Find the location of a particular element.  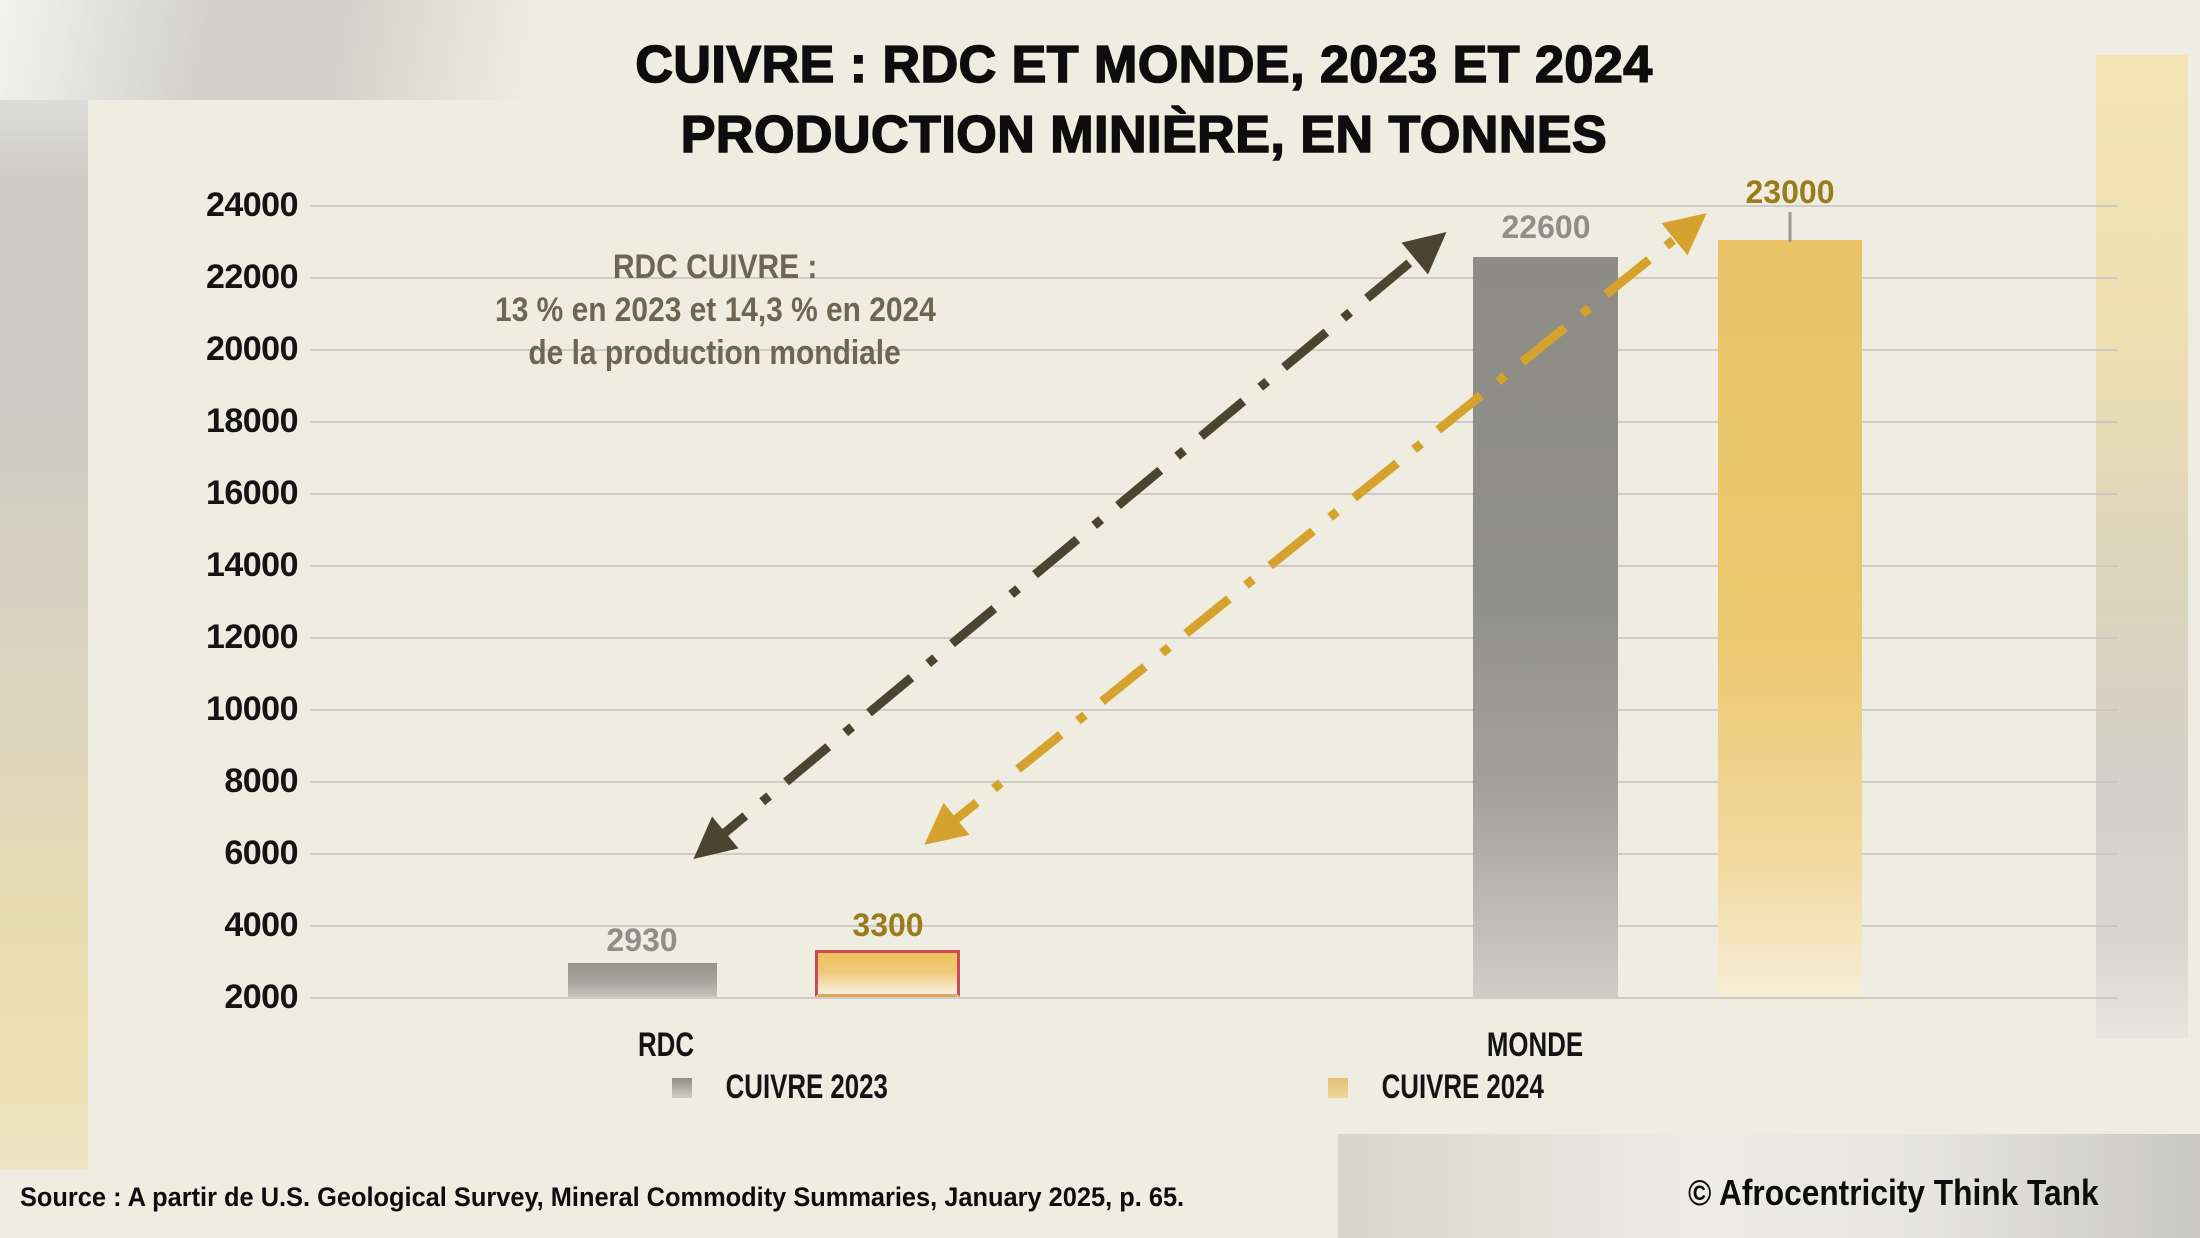

y-tick-4000: 4000 is located at coordinates (261, 925).